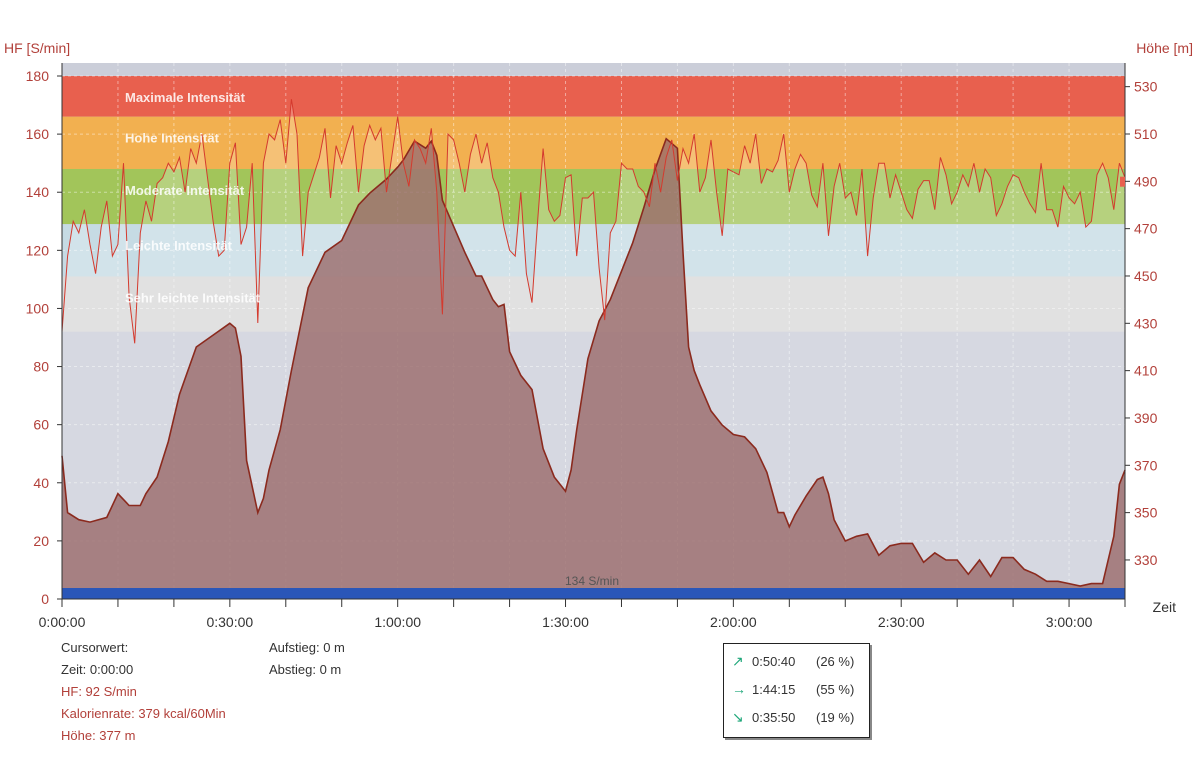  What do you see at coordinates (1146, 560) in the screenshot?
I see `right-tick-label: 330` at bounding box center [1146, 560].